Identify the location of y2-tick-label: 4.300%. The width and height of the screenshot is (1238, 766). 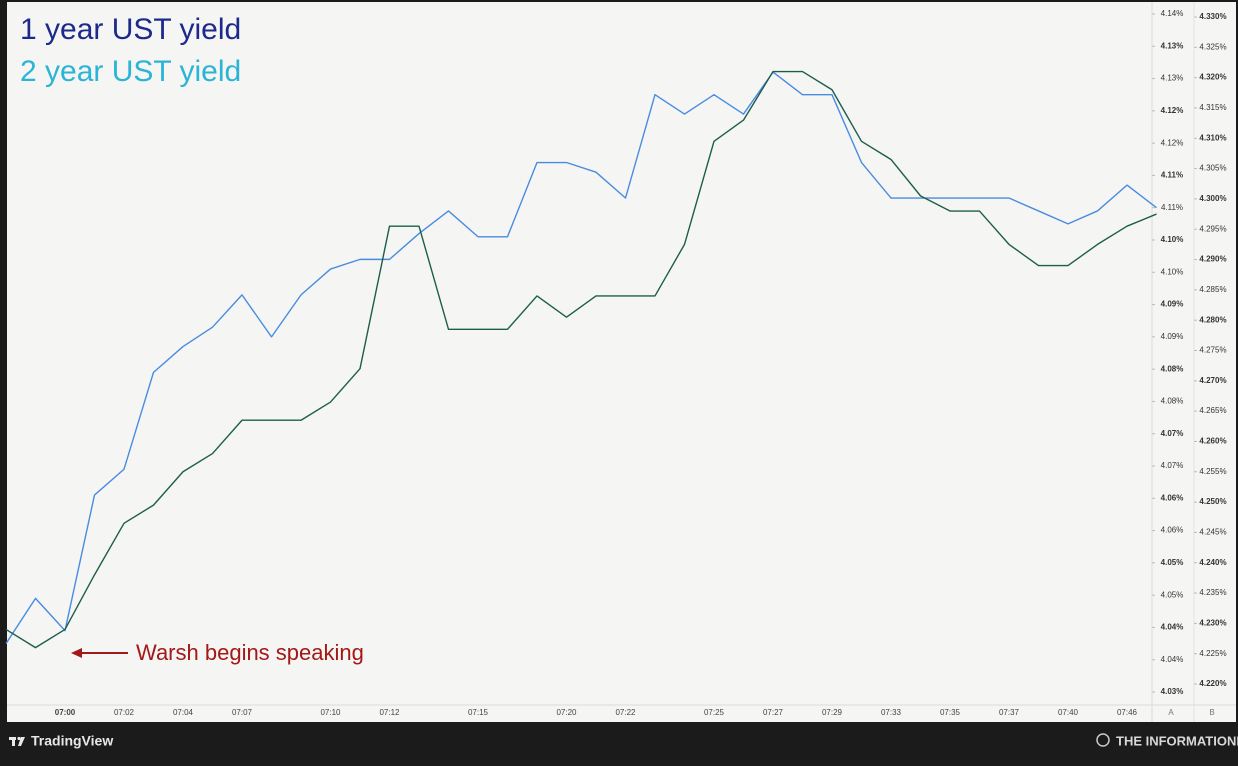
(1212, 198).